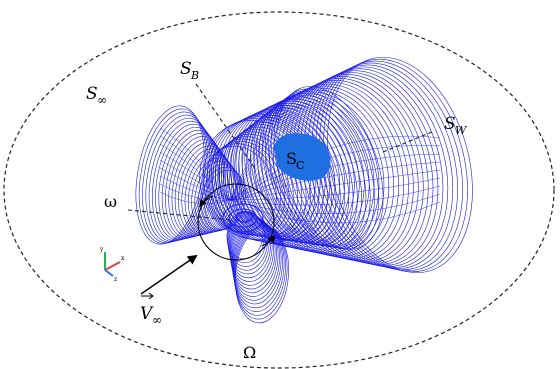 Image resolution: width=560 pixels, height=369 pixels. Describe the element at coordinates (243, 218) in the screenshot. I see `hub` at that location.